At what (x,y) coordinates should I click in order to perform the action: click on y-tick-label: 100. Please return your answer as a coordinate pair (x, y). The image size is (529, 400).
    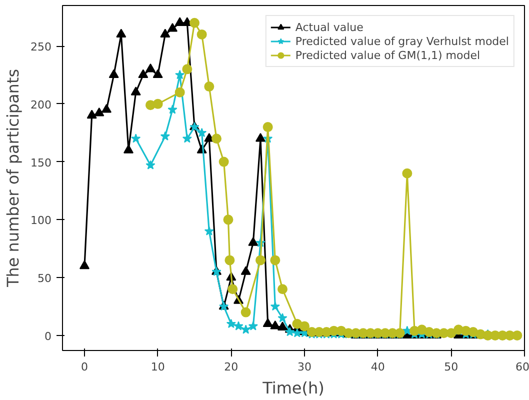
    Looking at the image, I should click on (41, 221).